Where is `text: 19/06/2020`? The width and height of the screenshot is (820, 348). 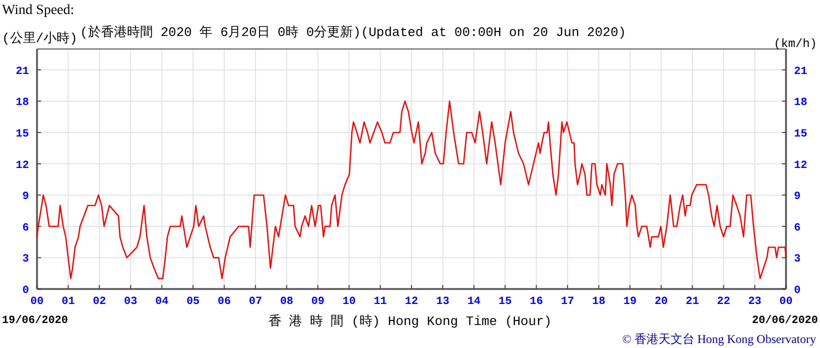
text: 19/06/2020 is located at coordinates (35, 321).